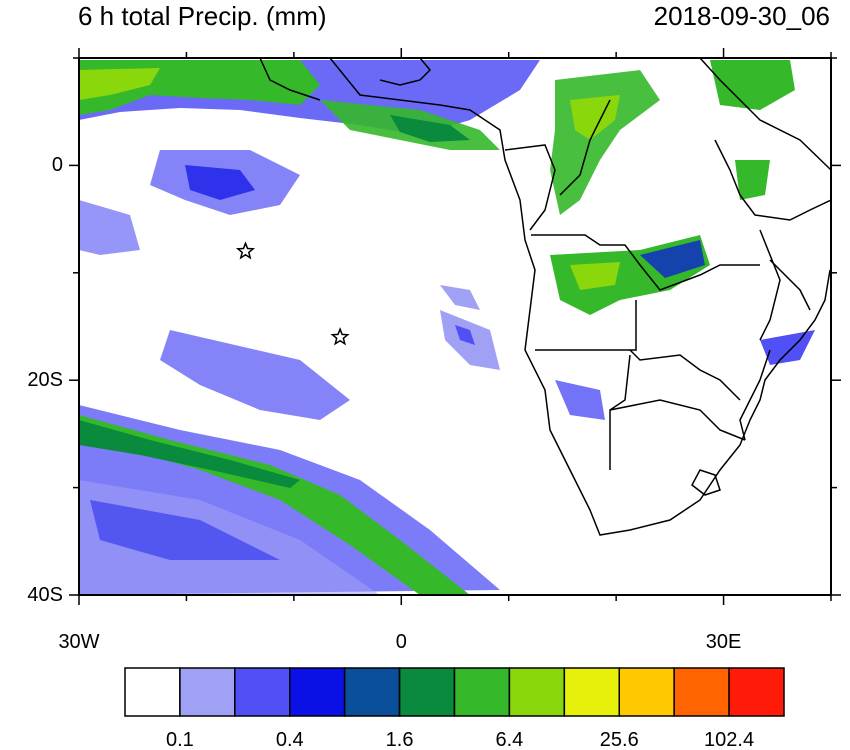  Describe the element at coordinates (741, 16) in the screenshot. I see `valid-time: 2018-09-30_06` at that location.